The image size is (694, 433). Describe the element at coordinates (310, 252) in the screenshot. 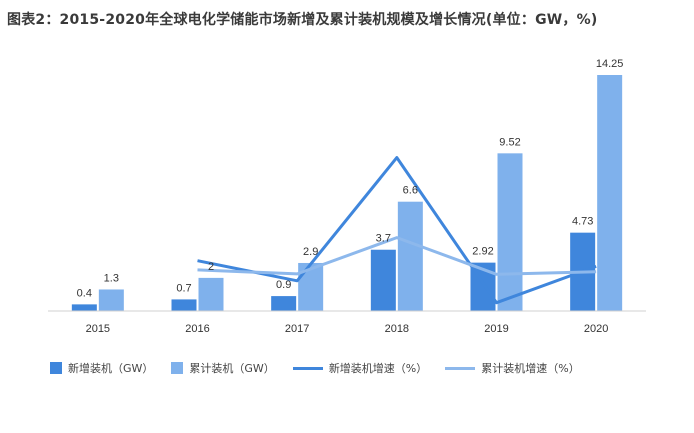

I see `data-label-cumulative-capacity: 2.9` at that location.